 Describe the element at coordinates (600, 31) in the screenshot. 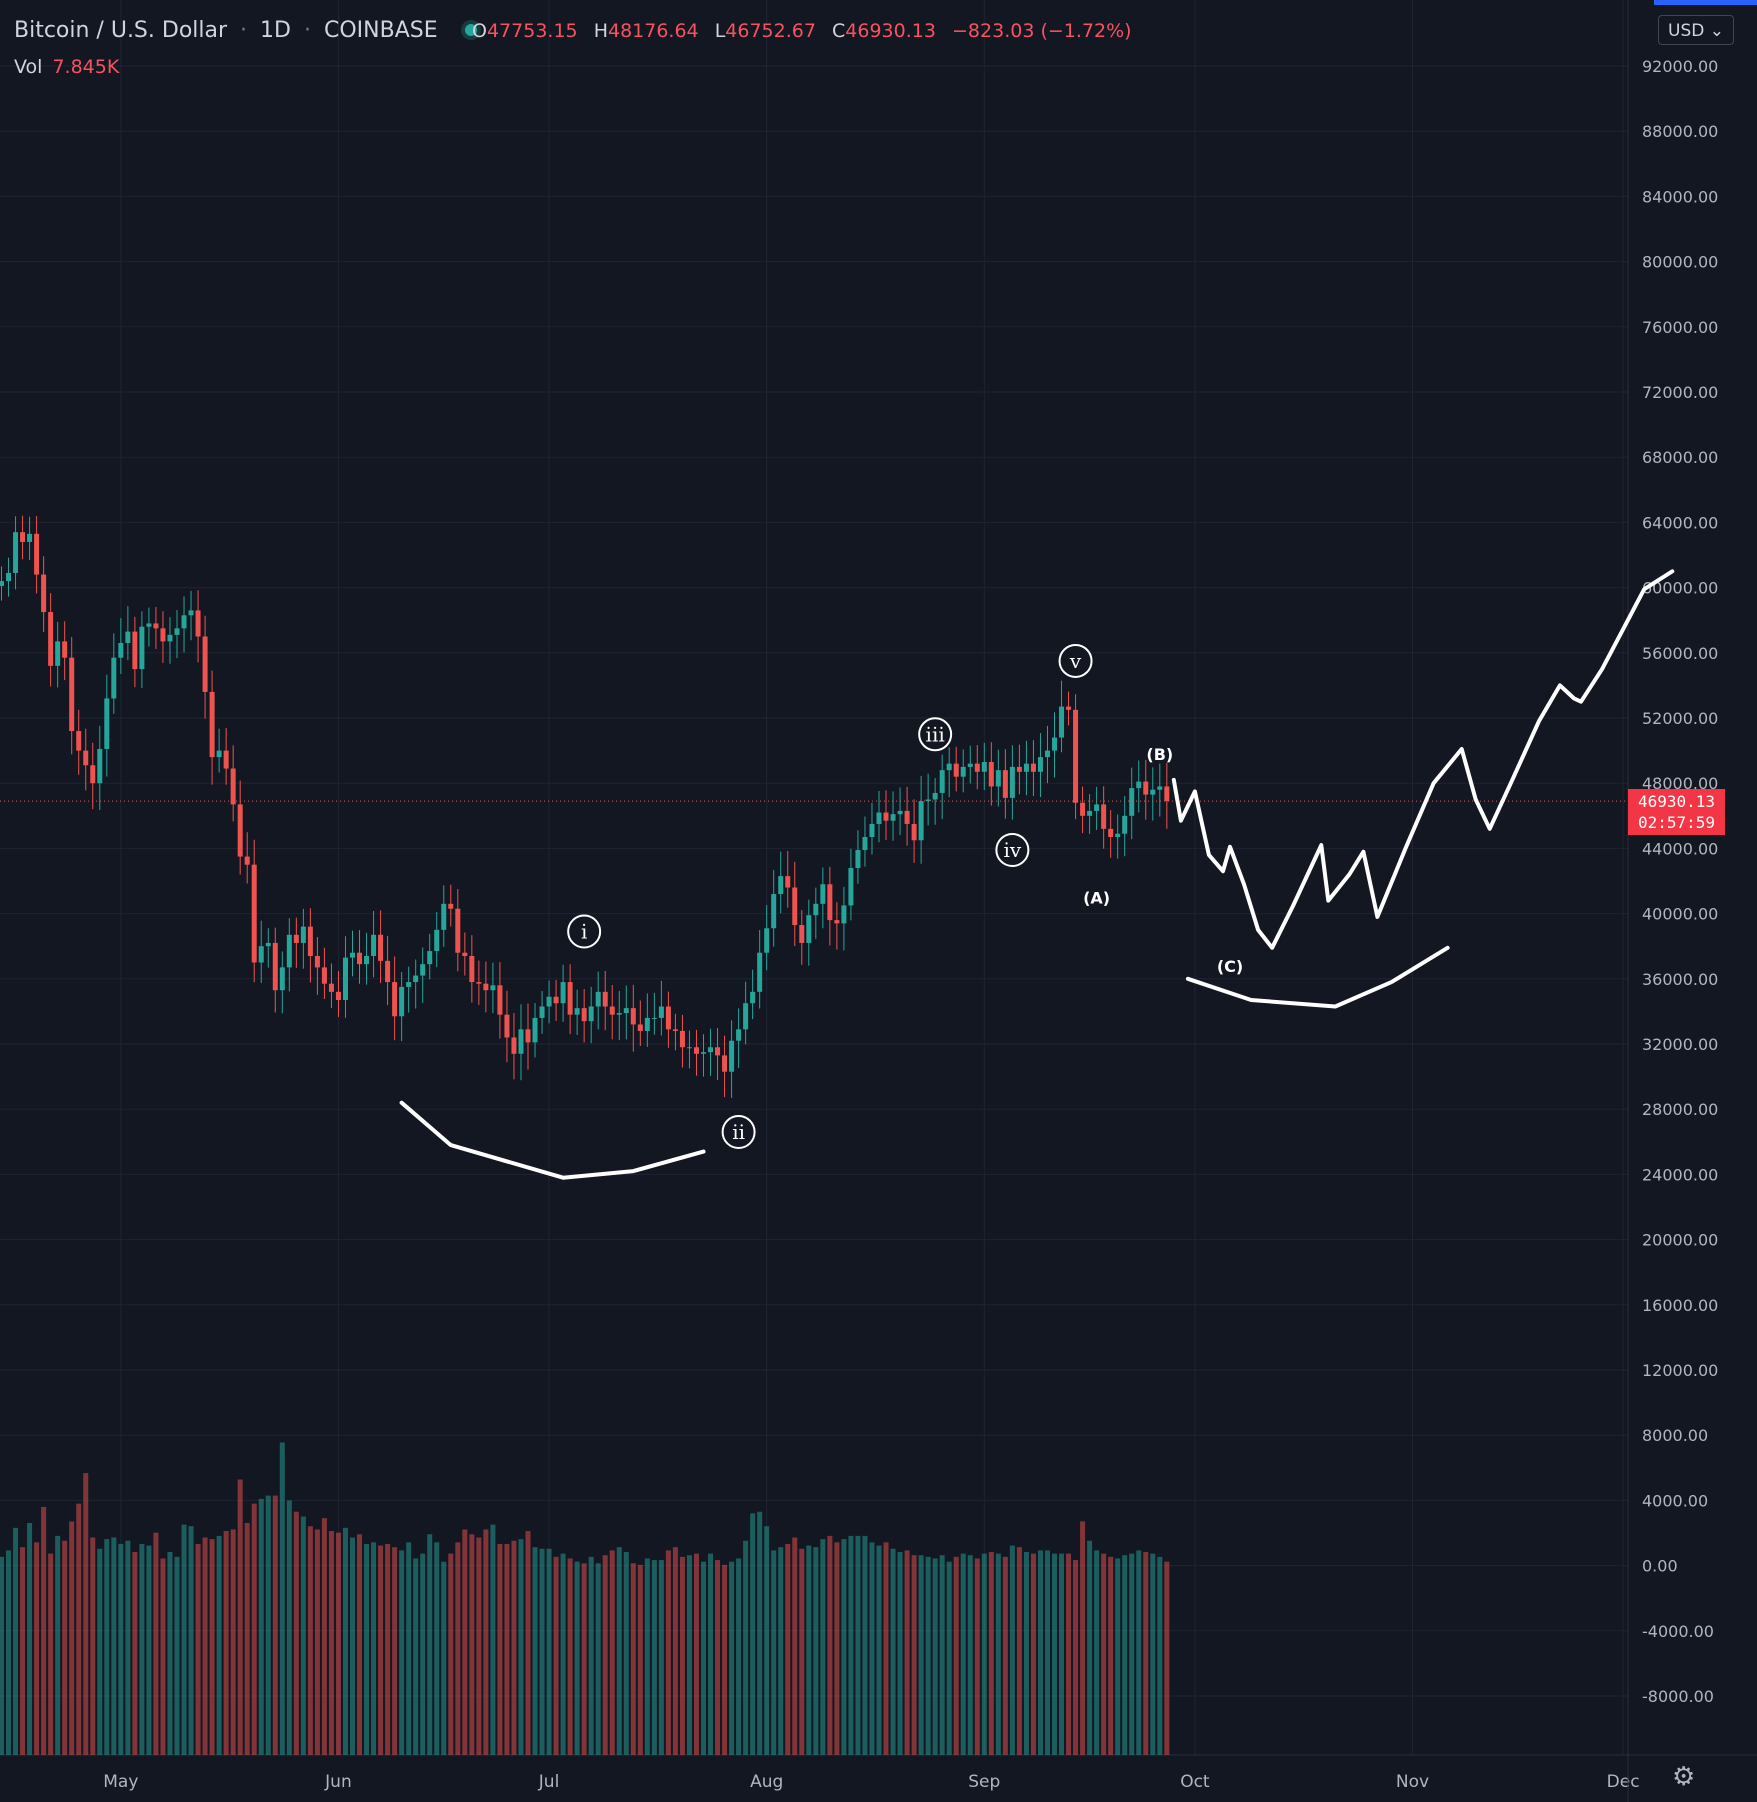

I see `high-label: H` at that location.